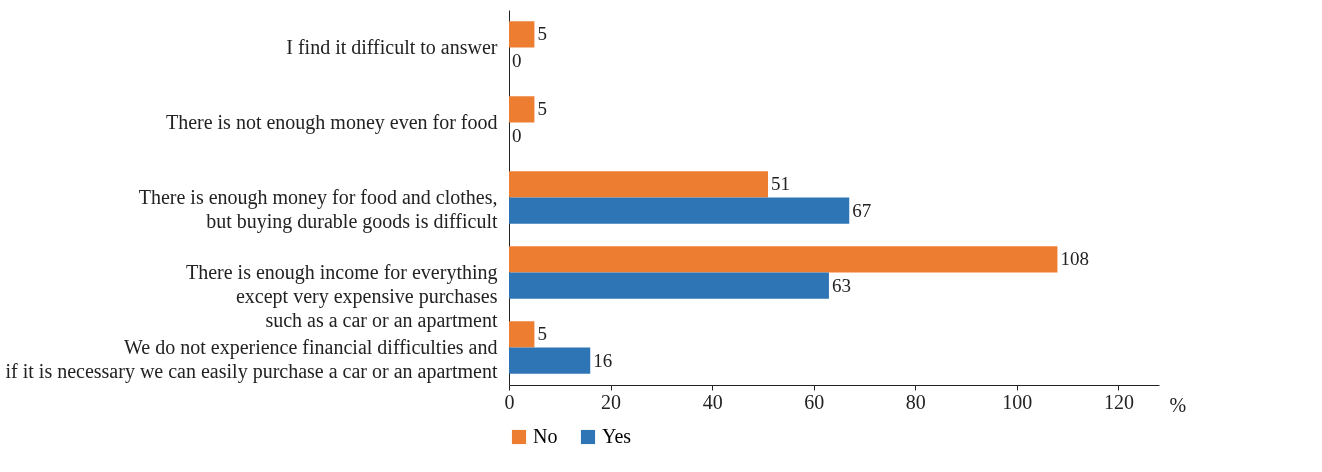 The image size is (1322, 472). I want to click on x-tick-label: 120, so click(1118, 401).